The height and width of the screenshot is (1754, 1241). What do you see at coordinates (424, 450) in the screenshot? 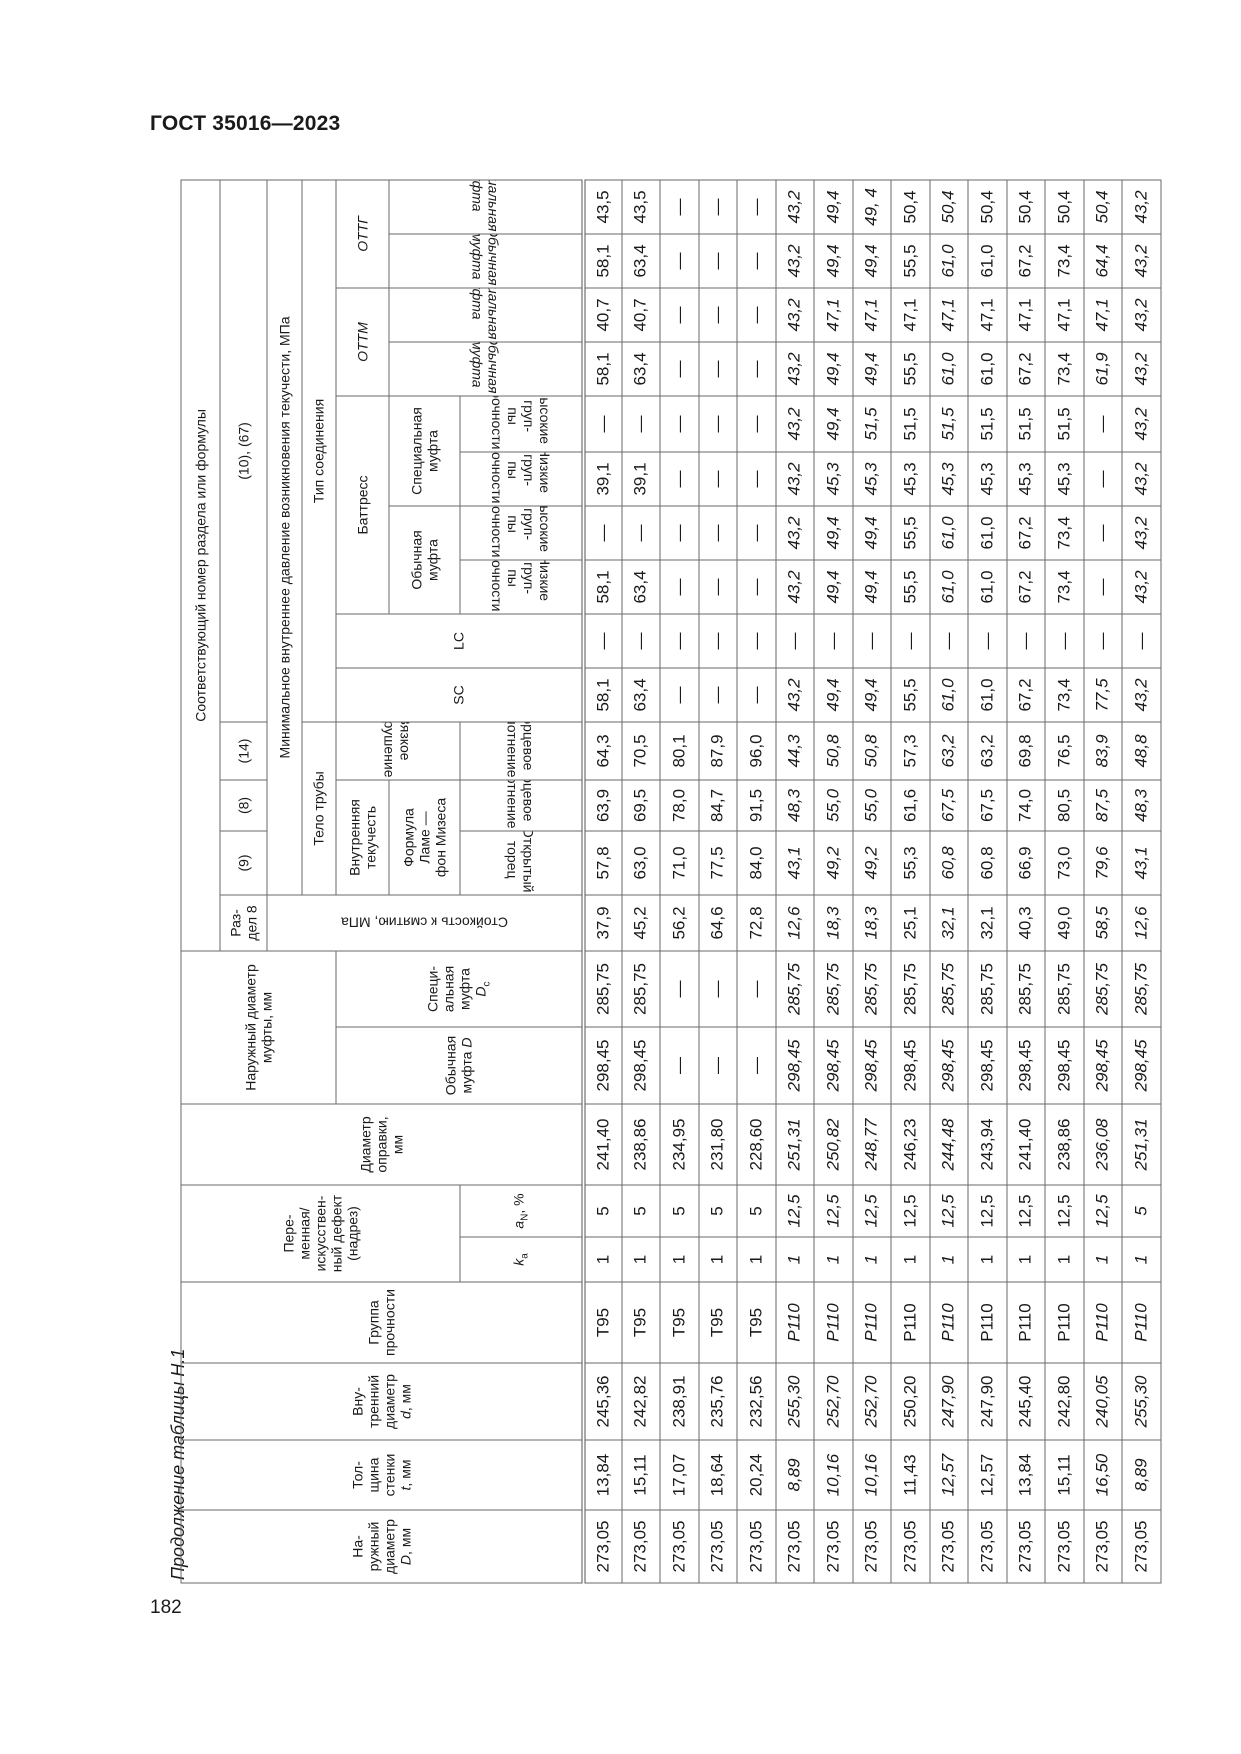
I see `header-buttress-special: Специальная муфта` at bounding box center [424, 450].